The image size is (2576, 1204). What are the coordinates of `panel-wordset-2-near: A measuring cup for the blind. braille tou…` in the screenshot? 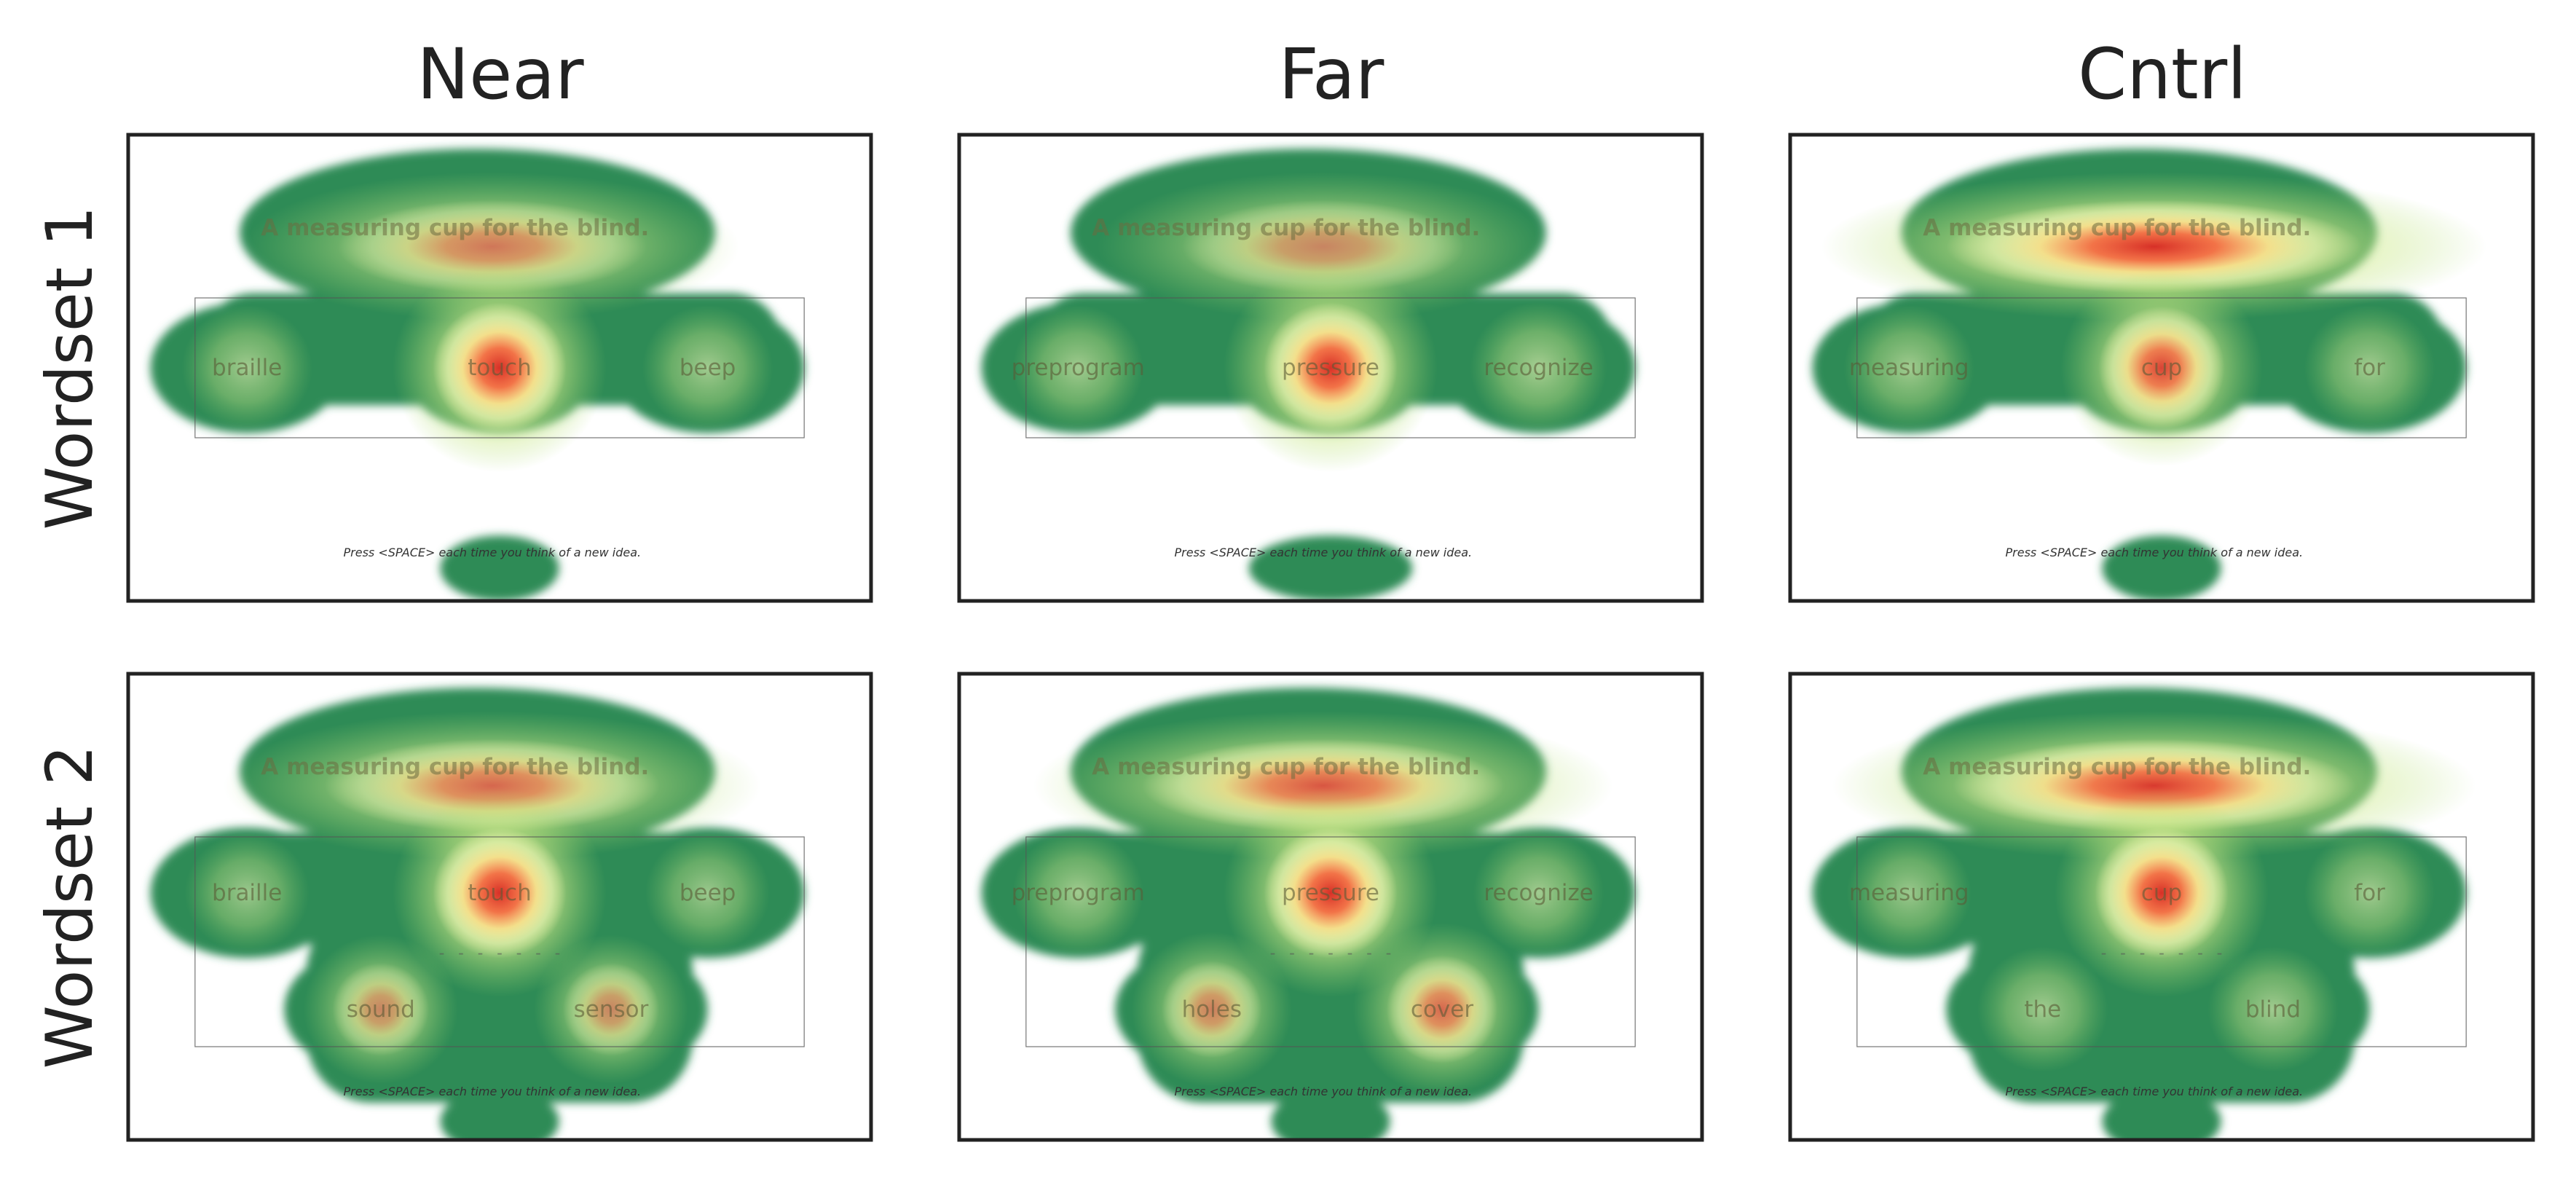 It's located at (499, 907).